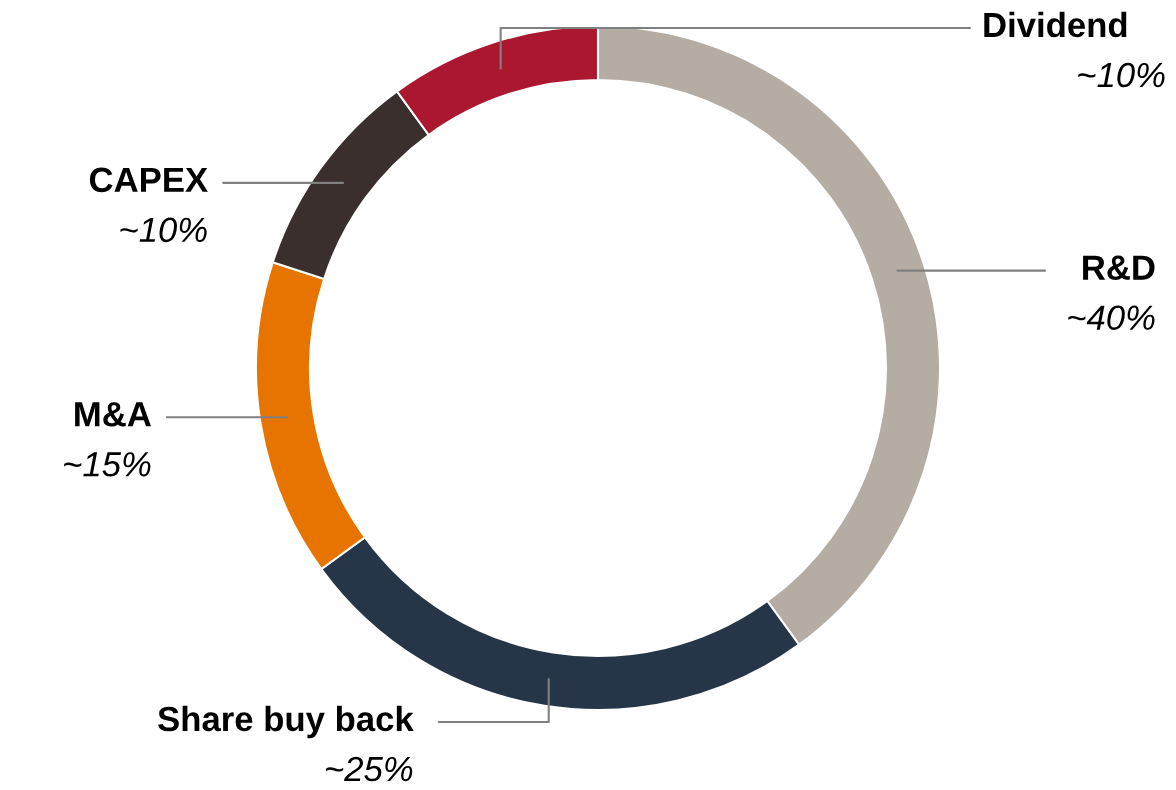  What do you see at coordinates (369, 769) in the screenshot?
I see `data-label: ~25%` at bounding box center [369, 769].